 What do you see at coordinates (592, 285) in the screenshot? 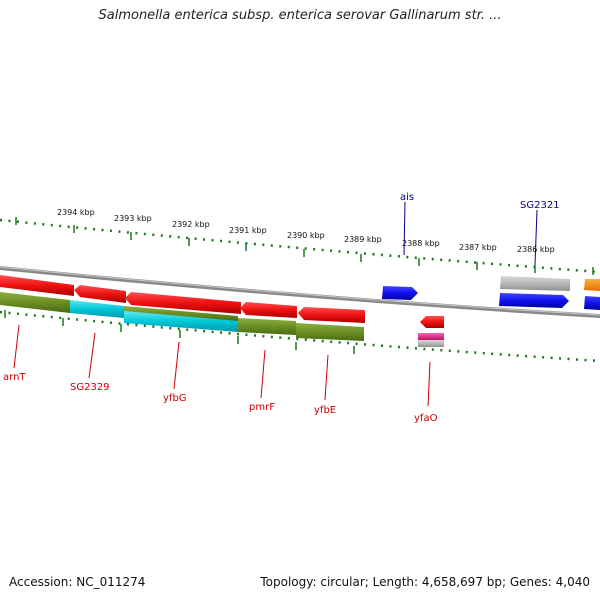
I see `gene-feature-orange` at bounding box center [592, 285].